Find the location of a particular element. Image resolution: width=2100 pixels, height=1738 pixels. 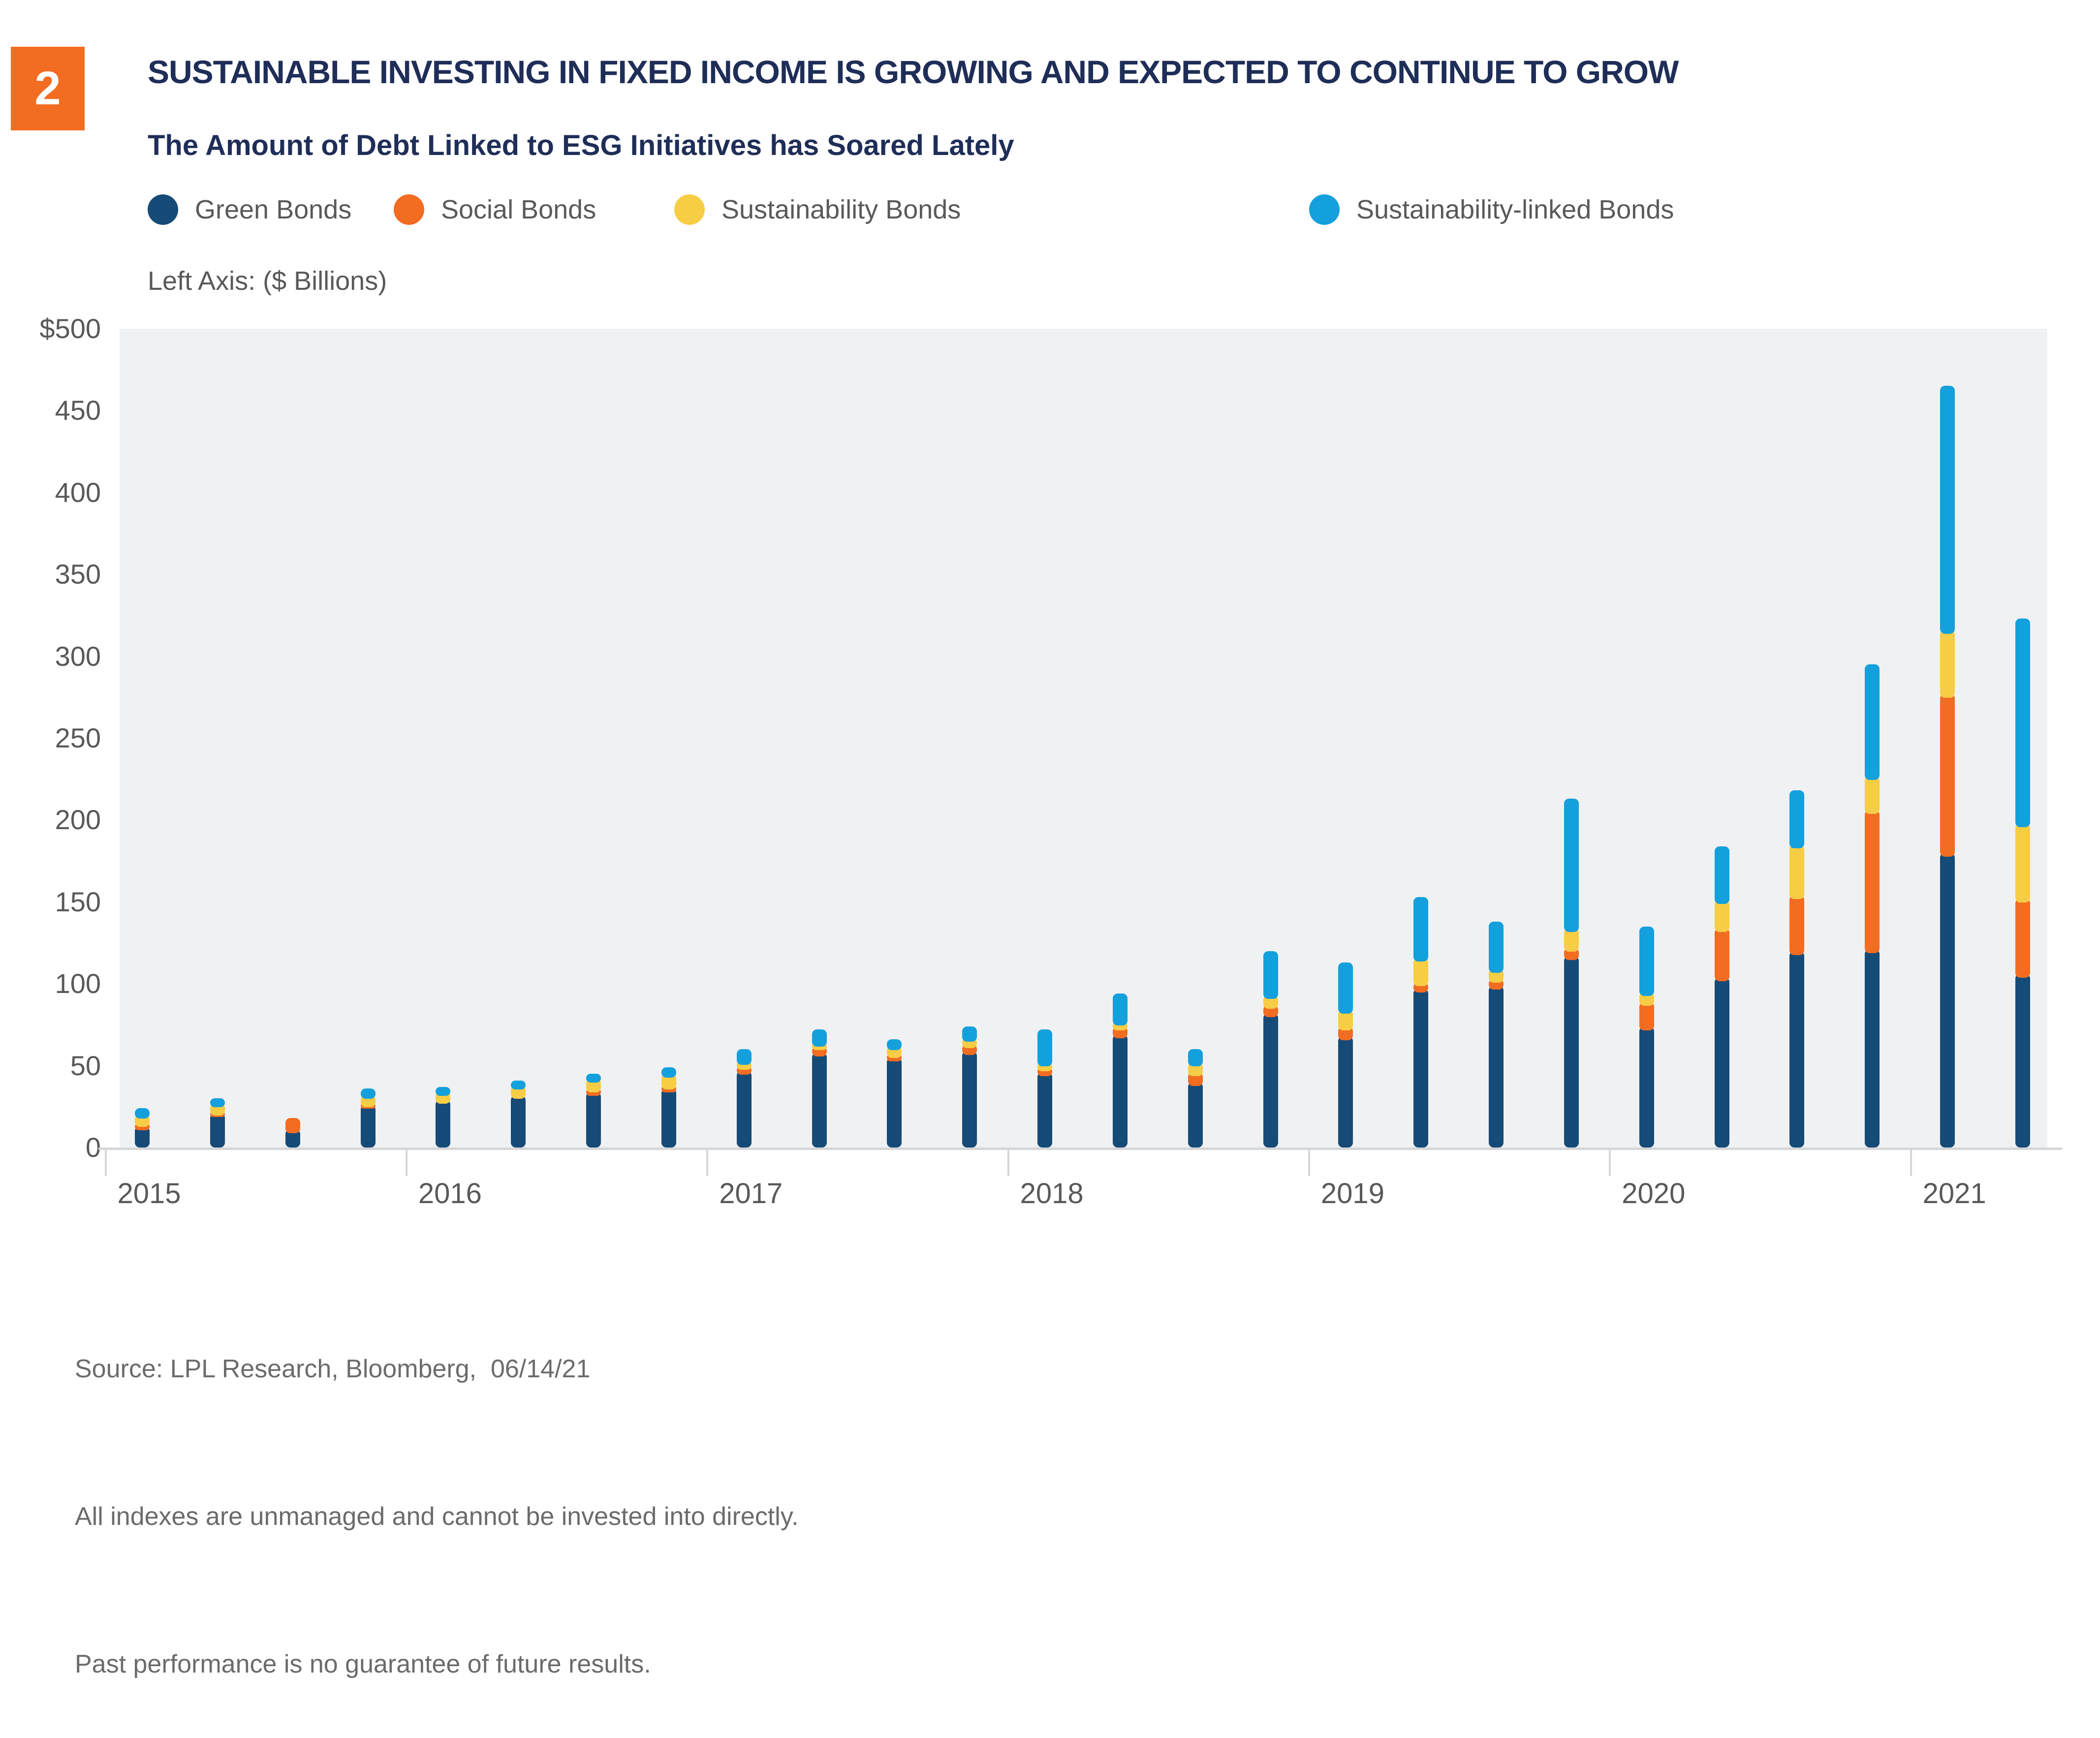

legend-item-1: Green Bonds is located at coordinates (249, 209).